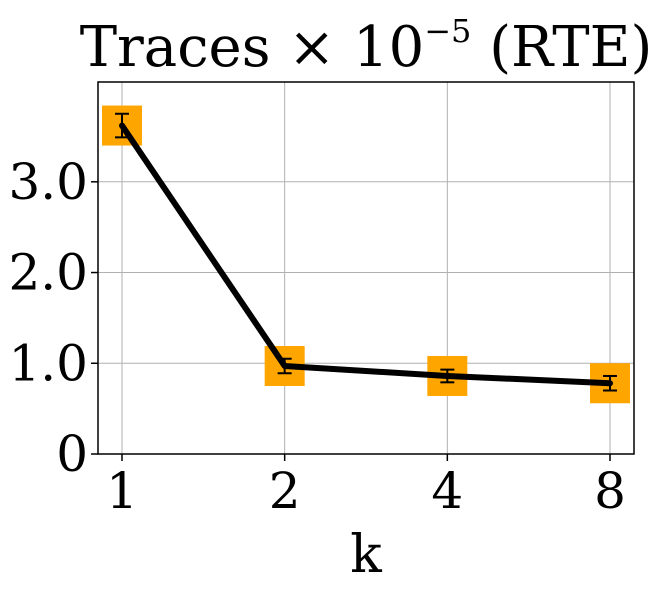 The image size is (650, 600). Describe the element at coordinates (252, 47) in the screenshot. I see `chart-title-main: Traces × 10` at that location.